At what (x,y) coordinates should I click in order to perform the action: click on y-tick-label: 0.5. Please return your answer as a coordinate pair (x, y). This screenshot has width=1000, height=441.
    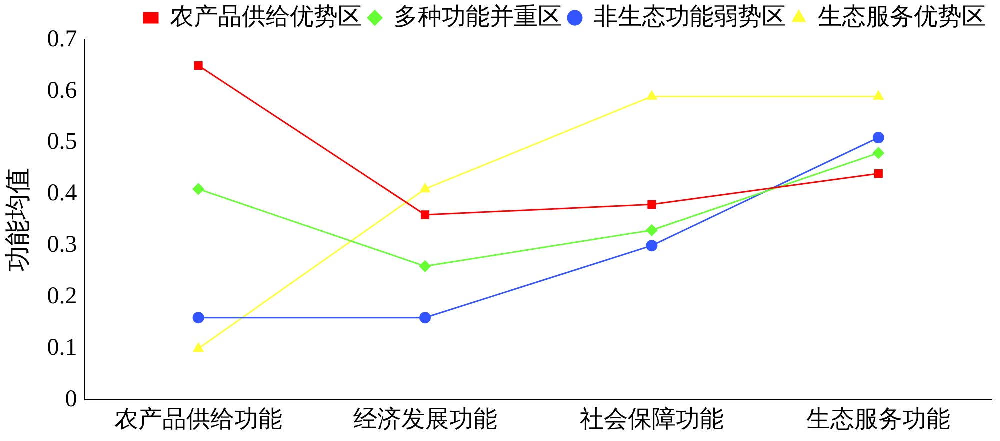
    Looking at the image, I should click on (62, 142).